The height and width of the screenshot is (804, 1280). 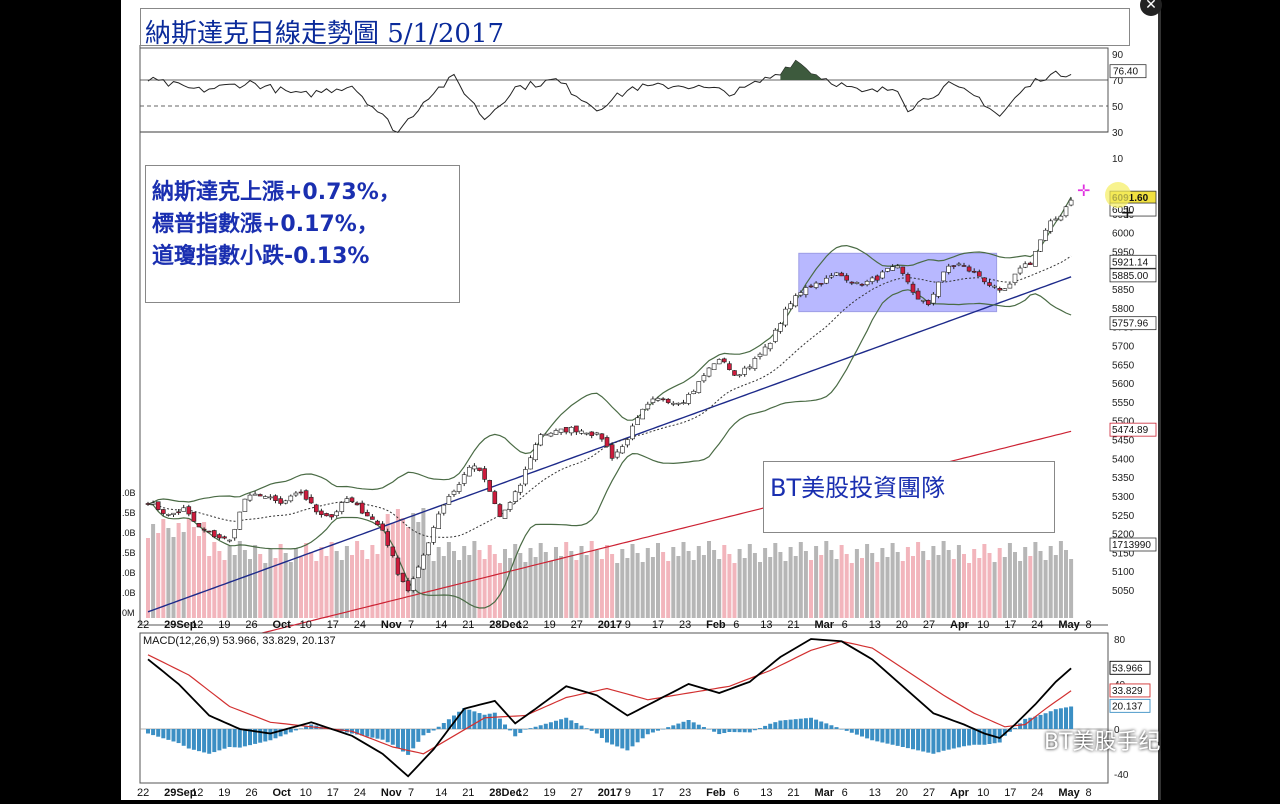 I want to click on rsi-frame, so click(x=624, y=90).